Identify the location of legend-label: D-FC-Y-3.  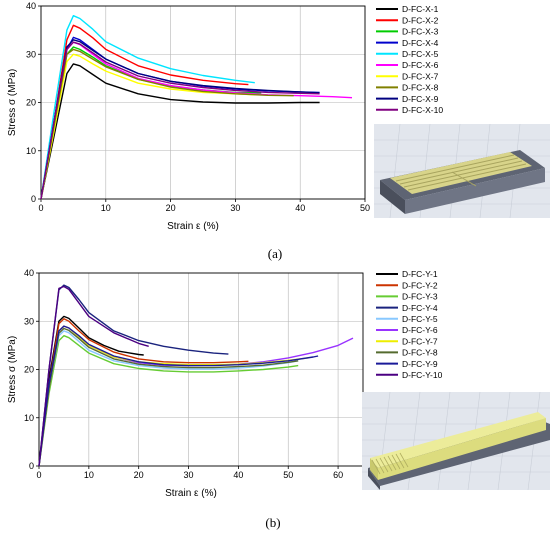
(420, 297).